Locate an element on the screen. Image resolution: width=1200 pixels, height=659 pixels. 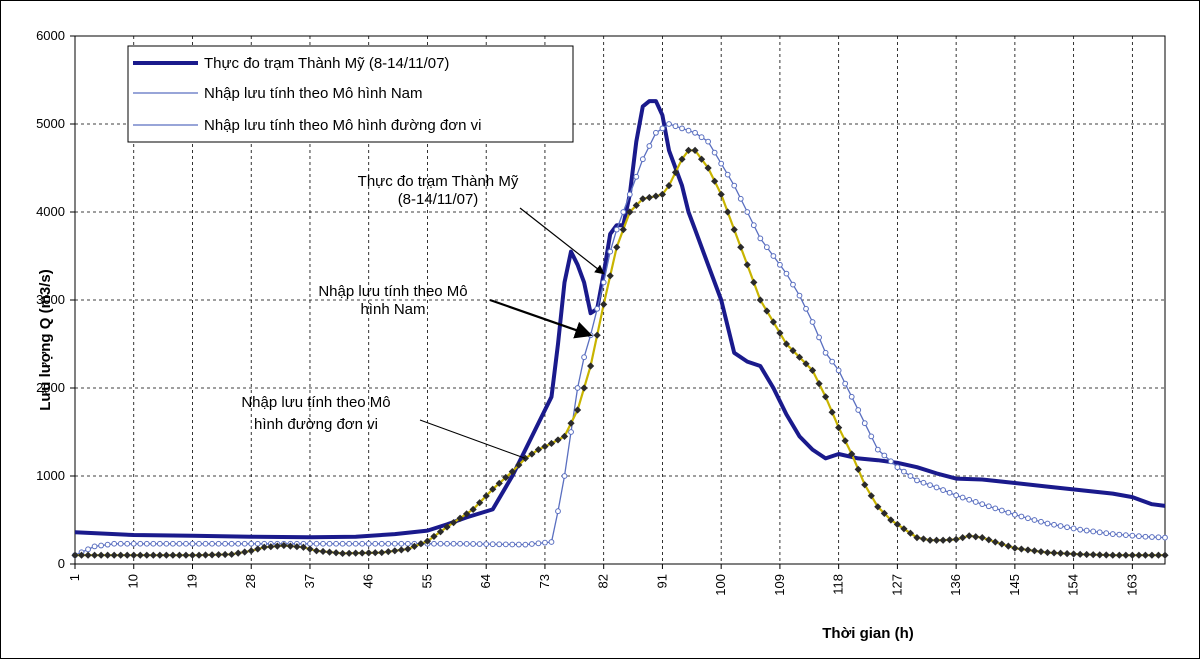
x-tick-label: 154 is located at coordinates (1073, 585).